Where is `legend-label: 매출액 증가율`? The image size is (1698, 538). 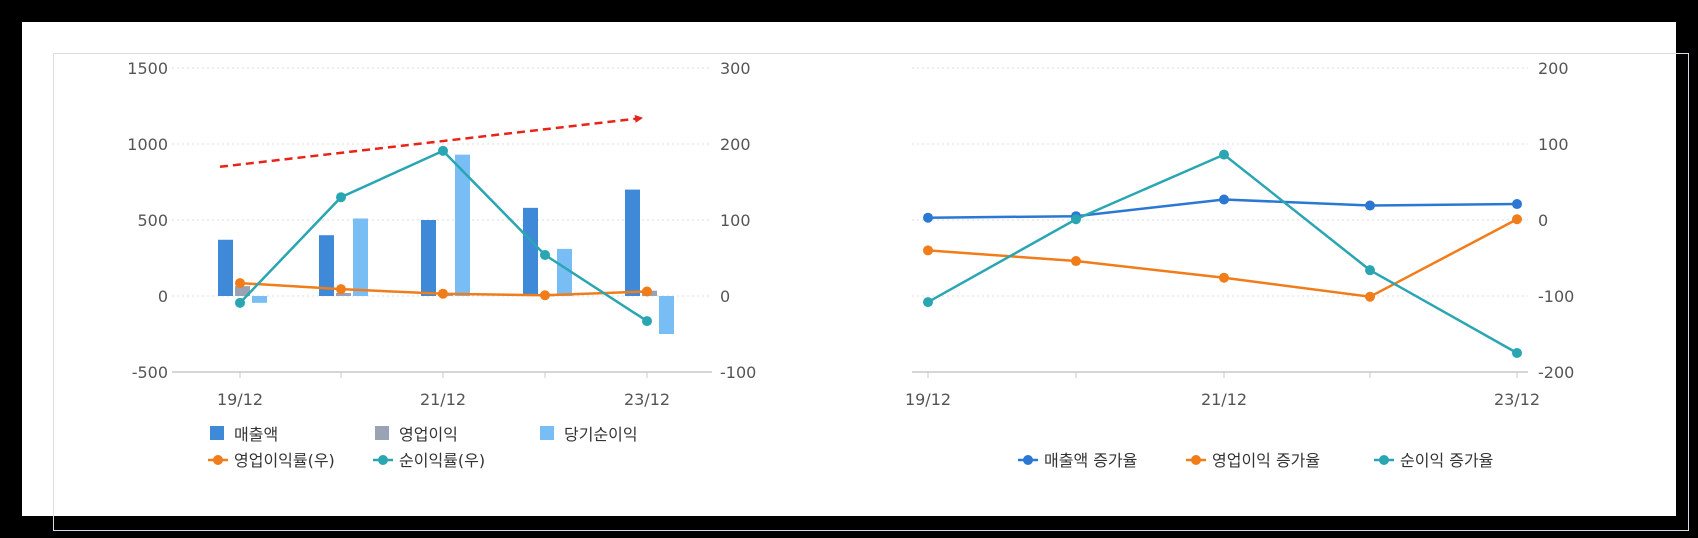
legend-label: 매출액 증가율 is located at coordinates (1090, 460).